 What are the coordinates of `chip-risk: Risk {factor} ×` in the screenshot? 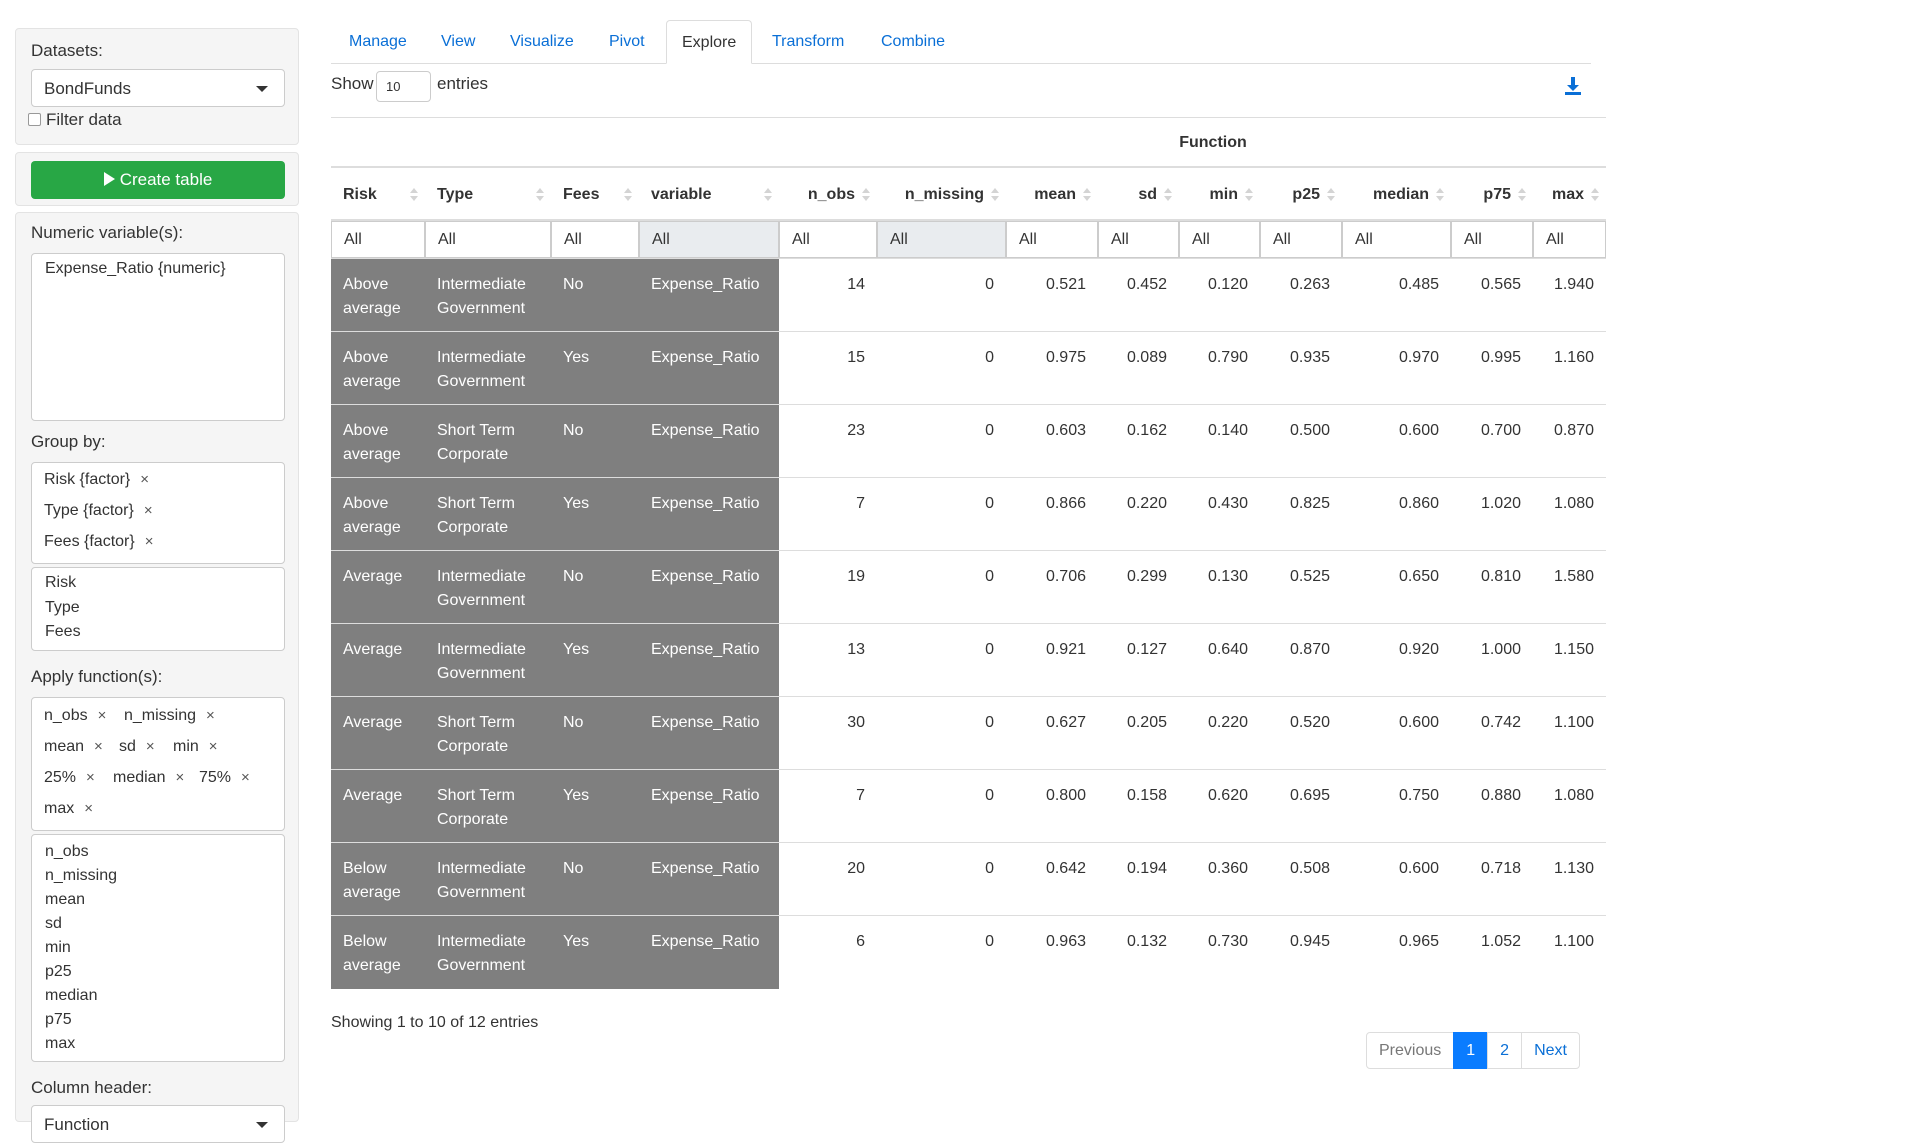 It's located at (97, 479).